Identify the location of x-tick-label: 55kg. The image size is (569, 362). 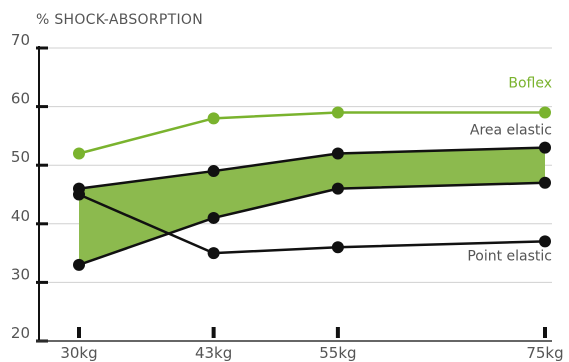
(337, 353).